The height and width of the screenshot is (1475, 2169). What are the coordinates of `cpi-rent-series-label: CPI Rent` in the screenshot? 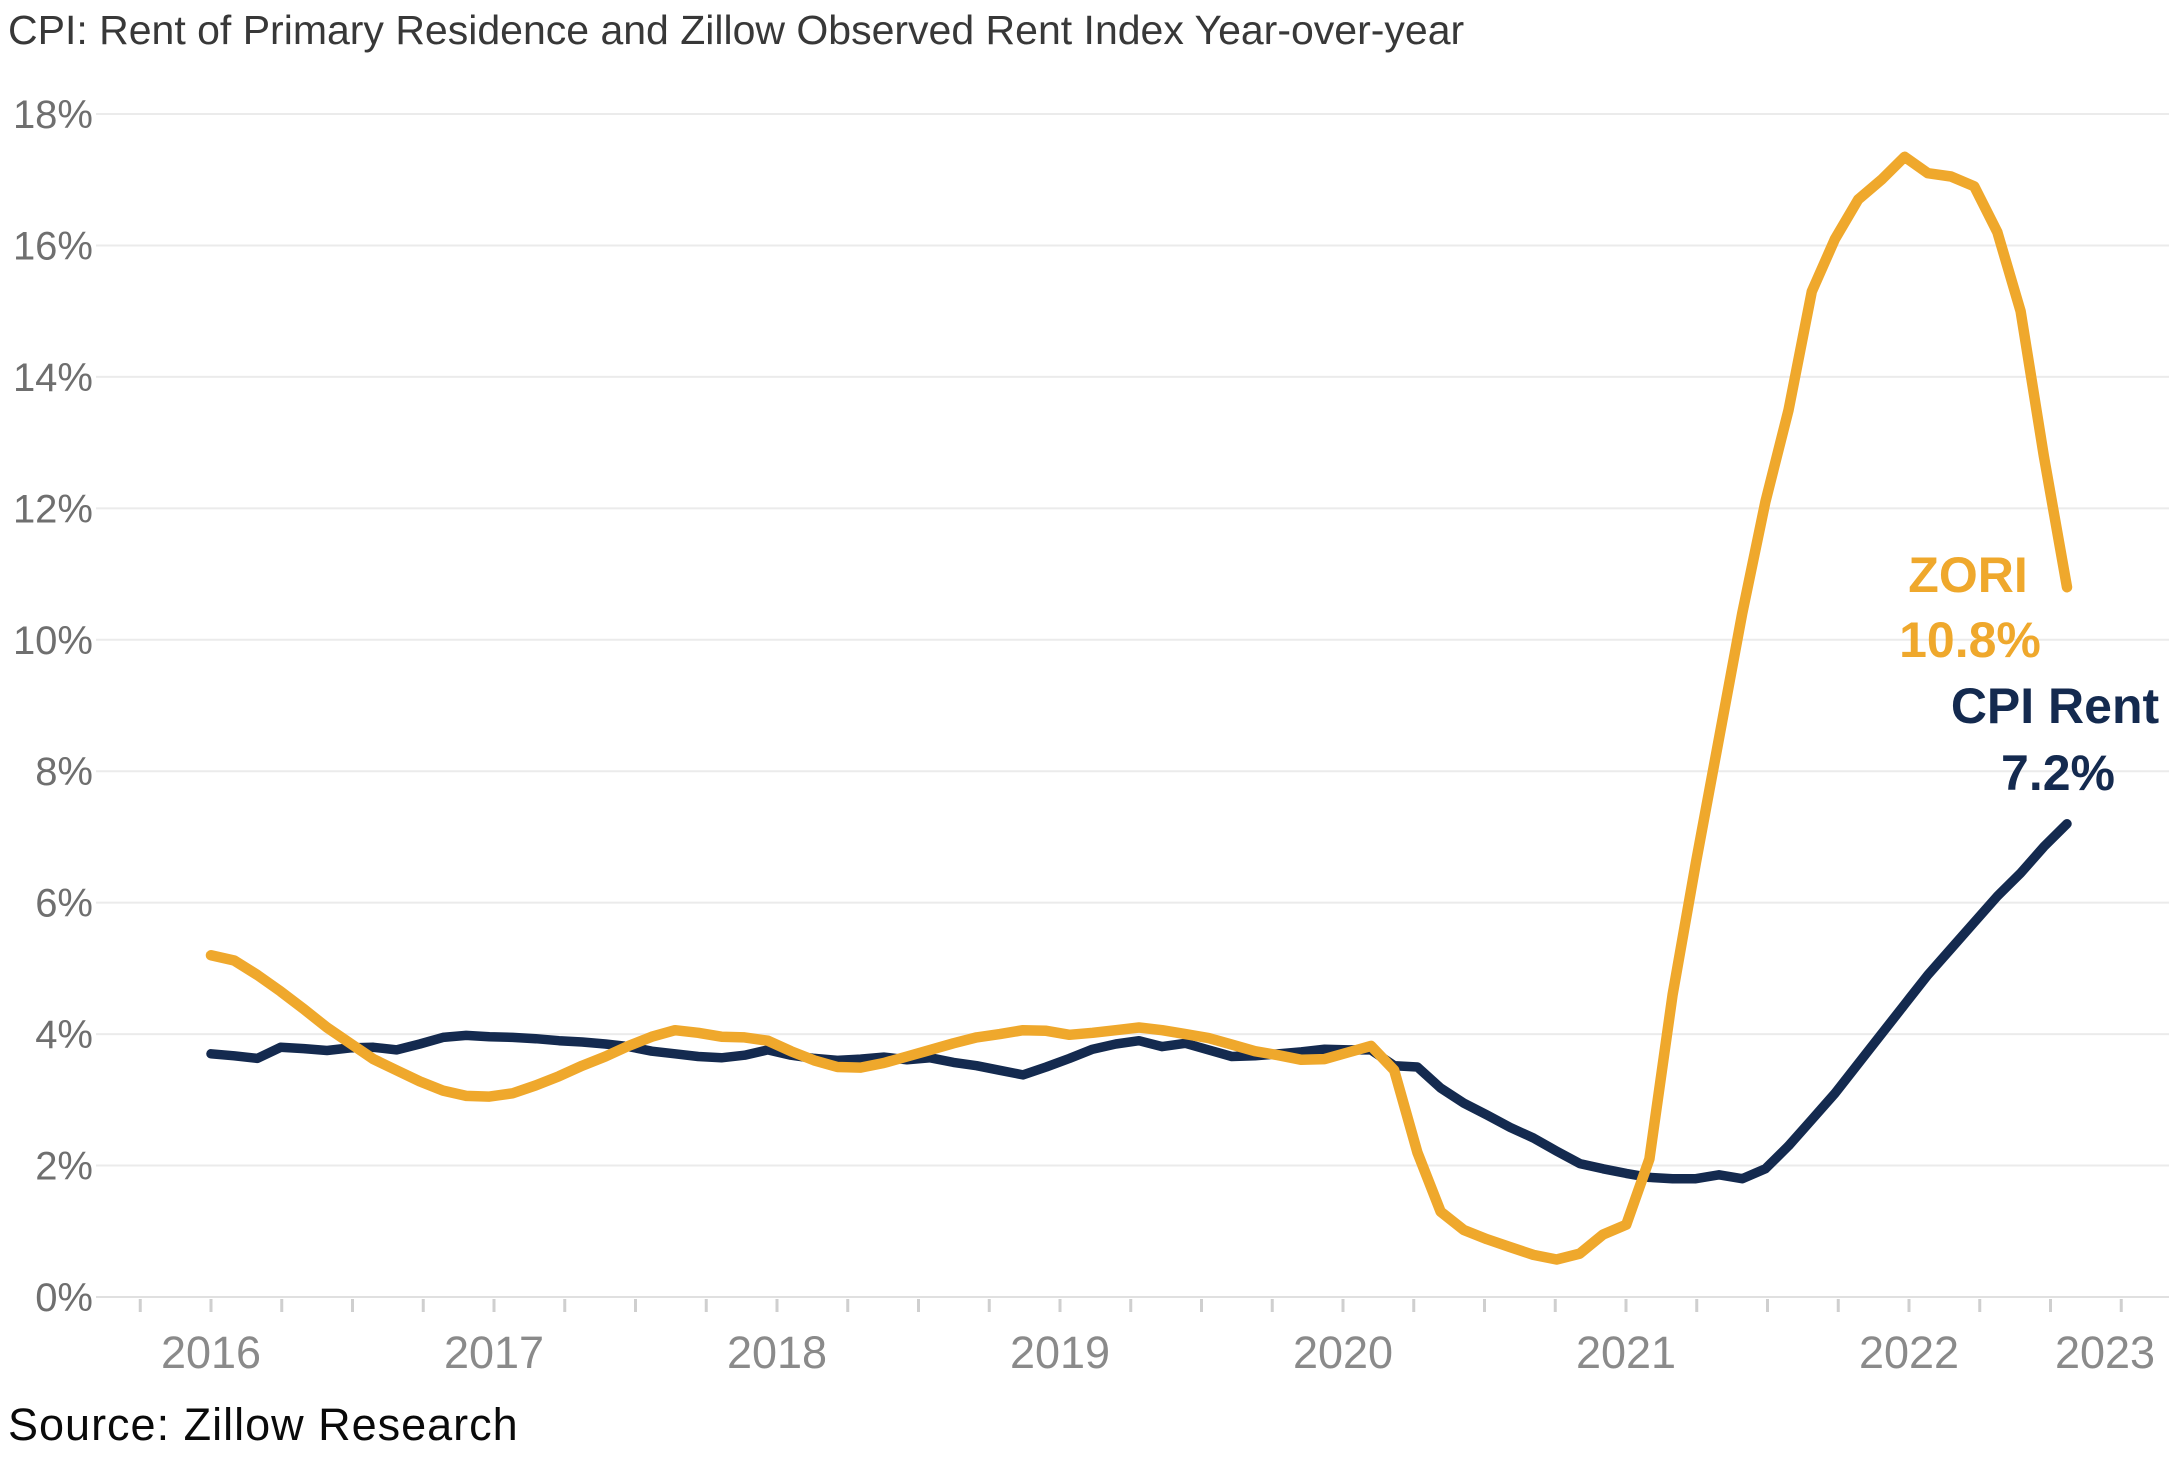 It's located at (2055, 706).